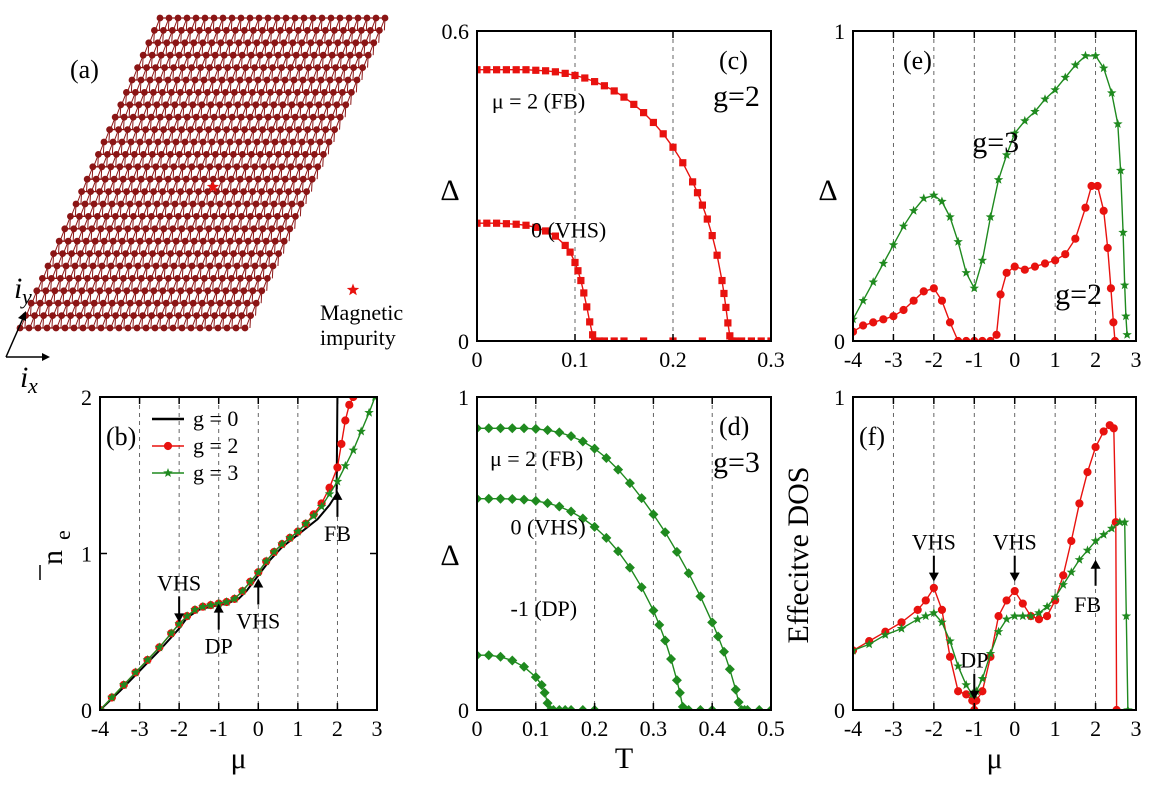 The image size is (1163, 788). I want to click on annotation-arrow-3-head, so click(1095, 564).